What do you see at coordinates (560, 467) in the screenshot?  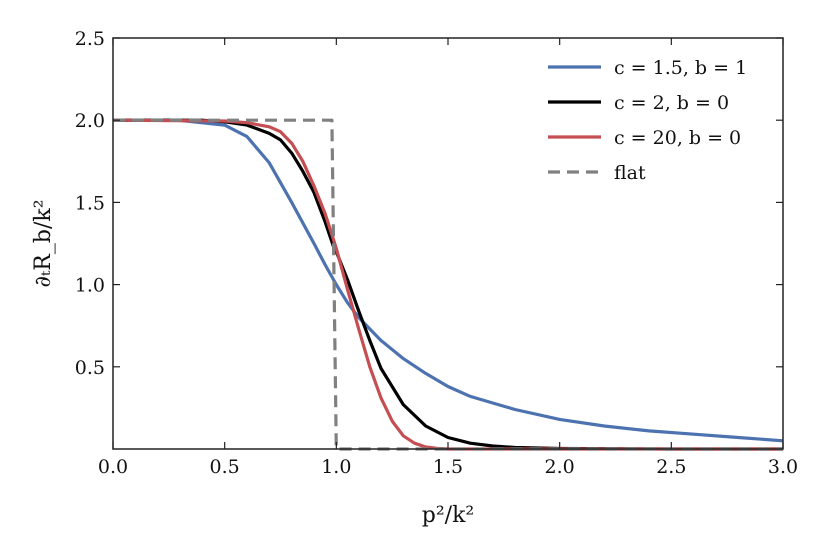 I see `x-tick-label: 2.0` at bounding box center [560, 467].